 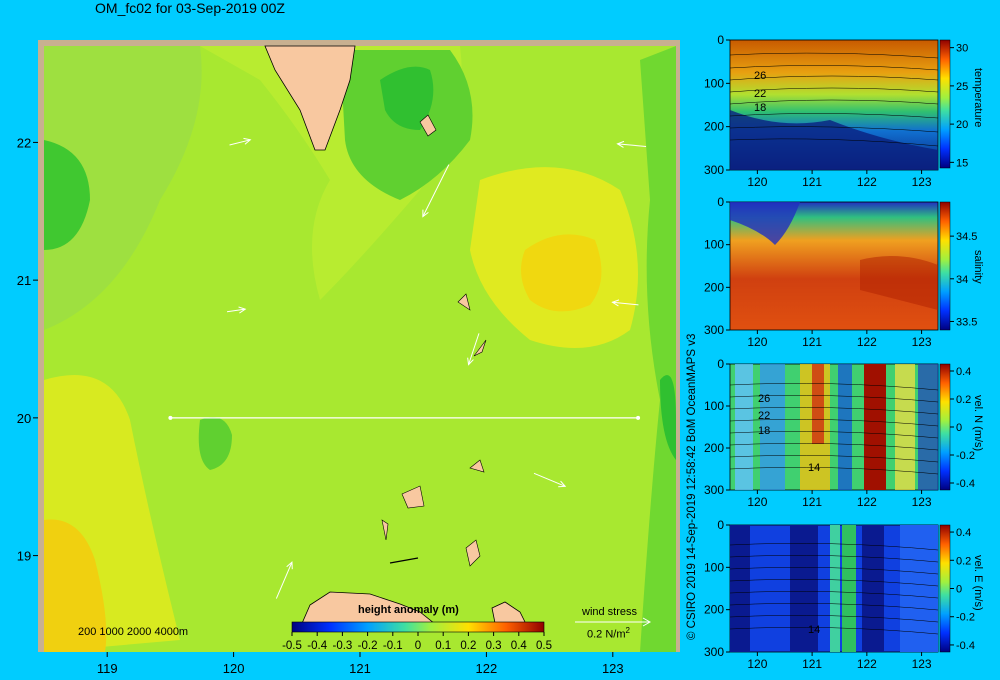 I want to click on map-y-tick-label: 22, so click(x=24, y=142).